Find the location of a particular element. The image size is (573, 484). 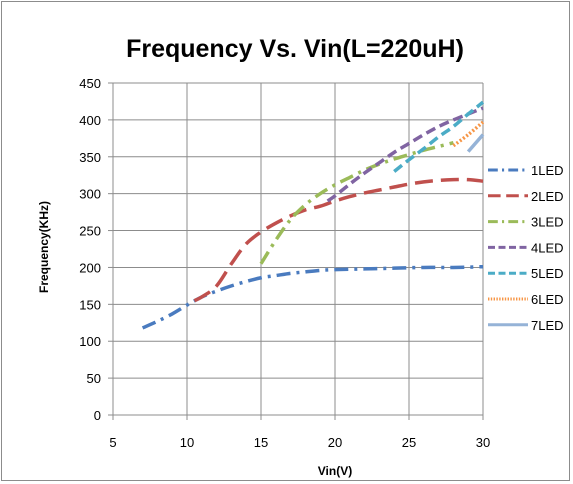

legend-label: 5LED is located at coordinates (547, 273).